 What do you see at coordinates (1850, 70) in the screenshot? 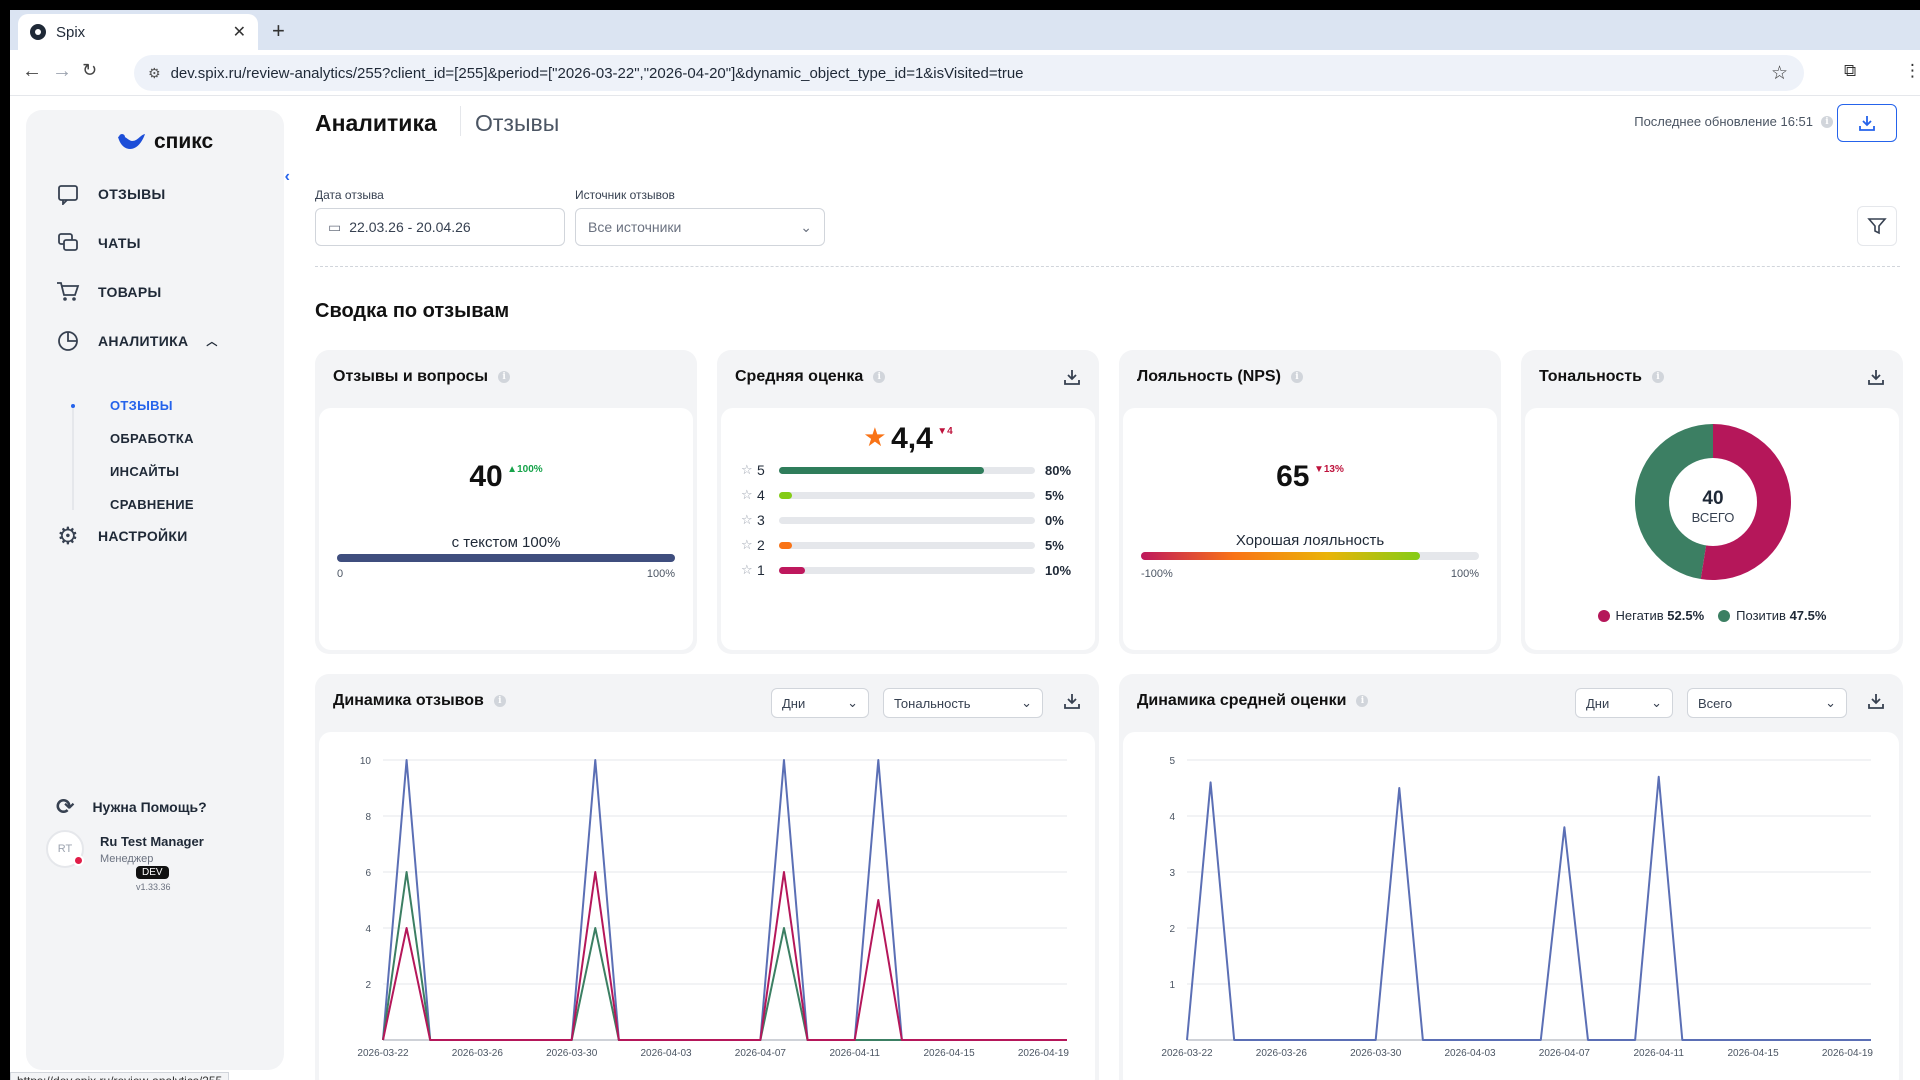
I see `search-tabs-icon: ⧉` at bounding box center [1850, 70].